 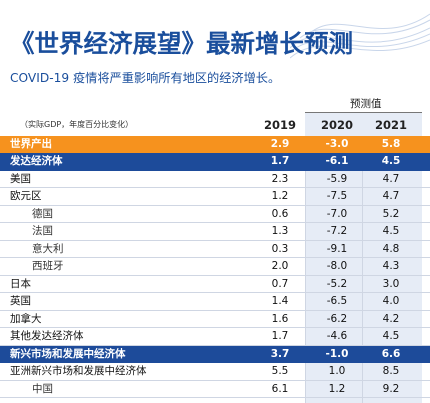 What do you see at coordinates (215, 232) in the screenshot?
I see `table-row: 法国 1.3 -7.2 4.5` at bounding box center [215, 232].